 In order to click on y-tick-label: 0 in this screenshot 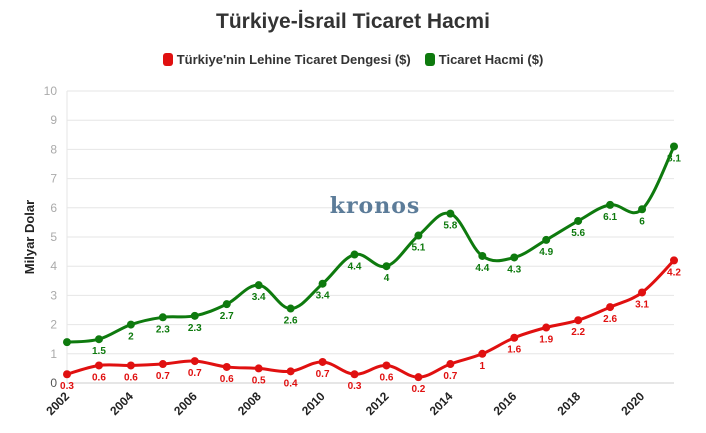, I will do `click(53, 383)`.